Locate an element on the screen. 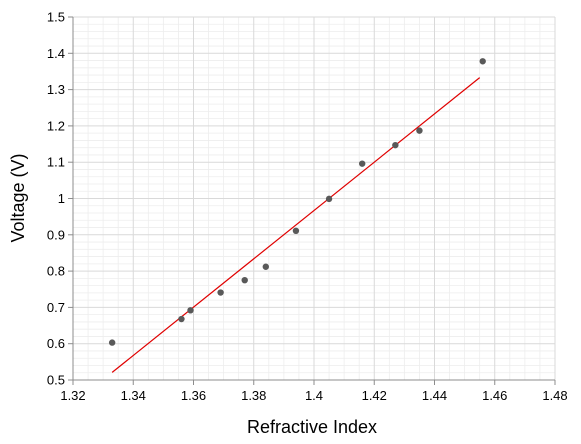  y-tick-label: 1 is located at coordinates (61, 198).